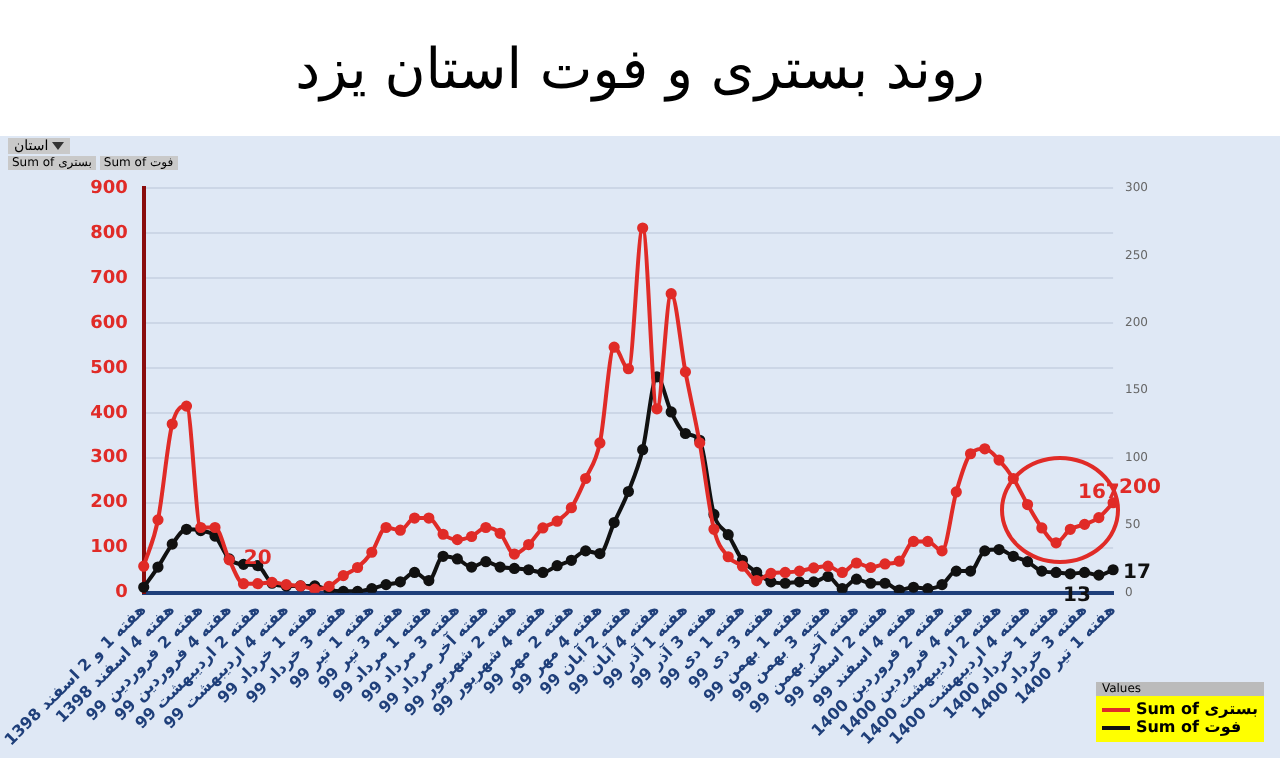 This screenshot has height=758, width=1280. What do you see at coordinates (109, 278) in the screenshot?
I see `y-tick-label: 700` at bounding box center [109, 278].